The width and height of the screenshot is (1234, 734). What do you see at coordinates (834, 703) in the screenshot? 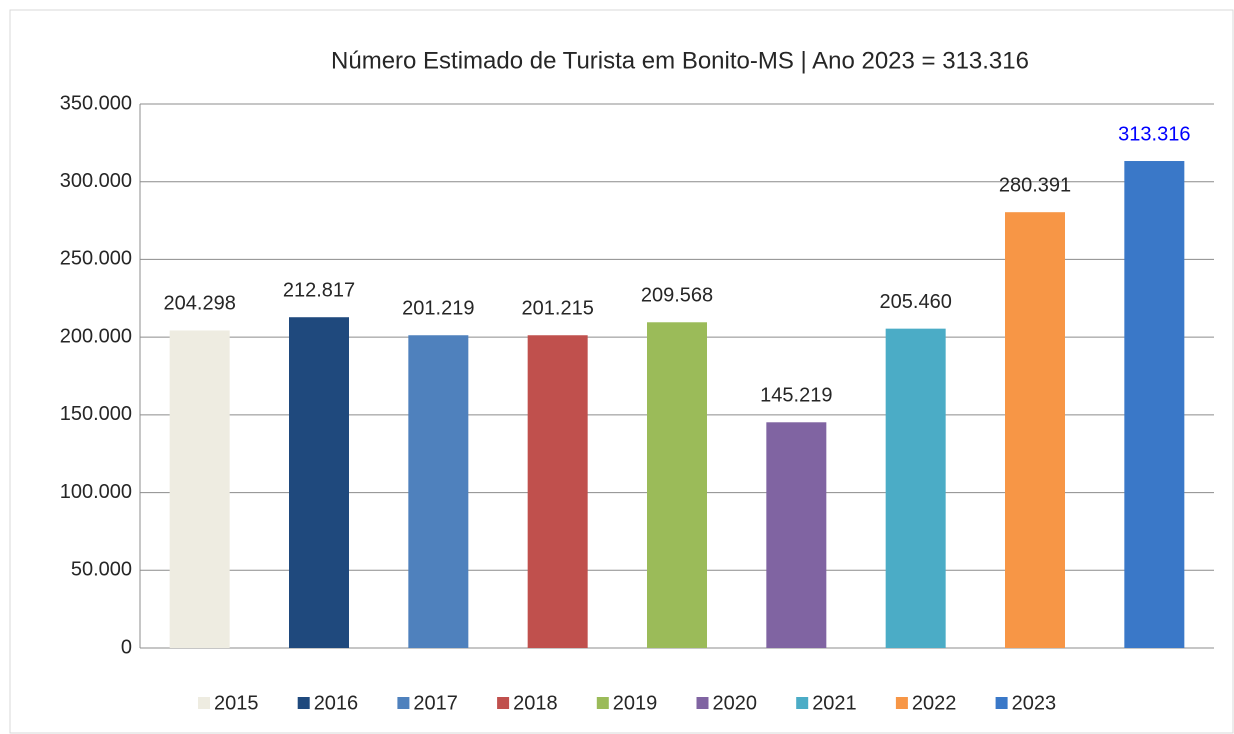
I see `legend-label: 2021` at bounding box center [834, 703].